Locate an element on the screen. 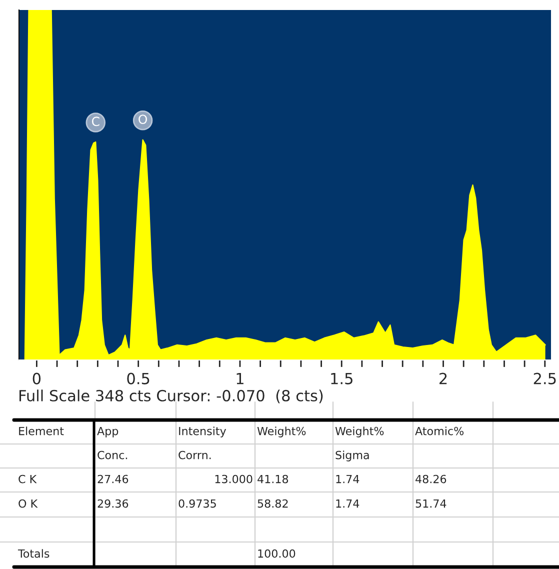 The image size is (559, 569). text: Conc. is located at coordinates (113, 455).